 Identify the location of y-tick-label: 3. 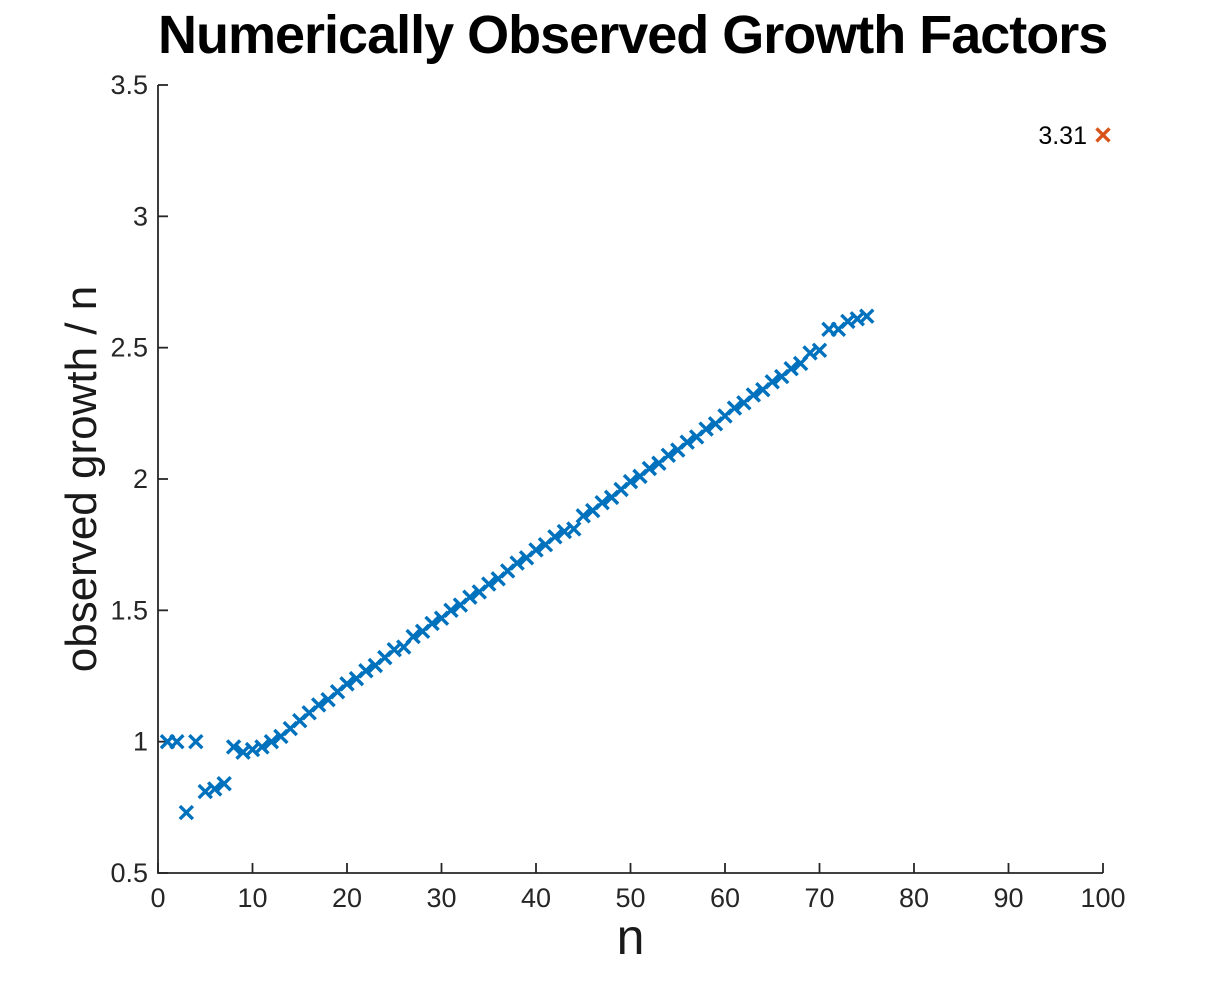
(140, 216).